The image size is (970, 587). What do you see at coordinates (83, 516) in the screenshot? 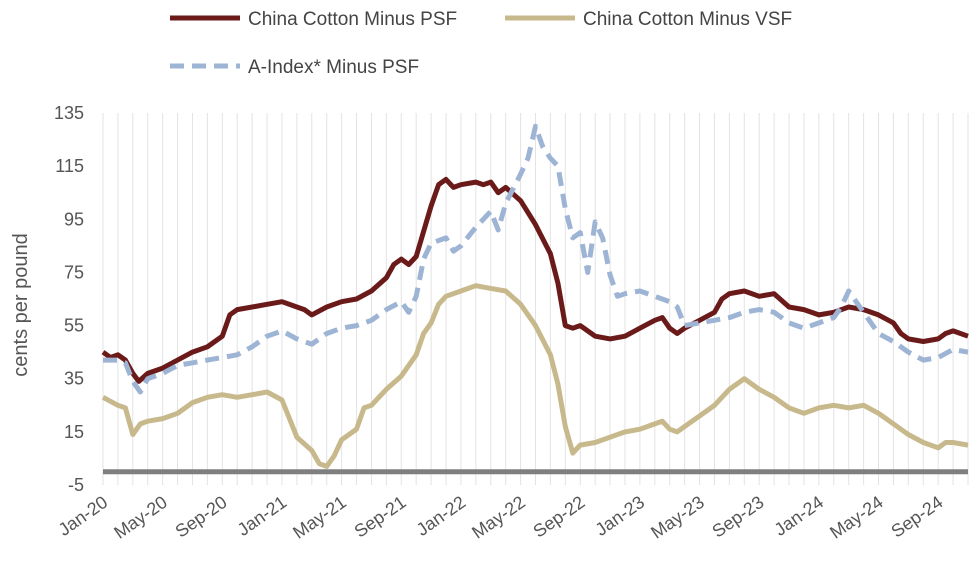
I see `x-tick-label: Jan-20` at bounding box center [83, 516].